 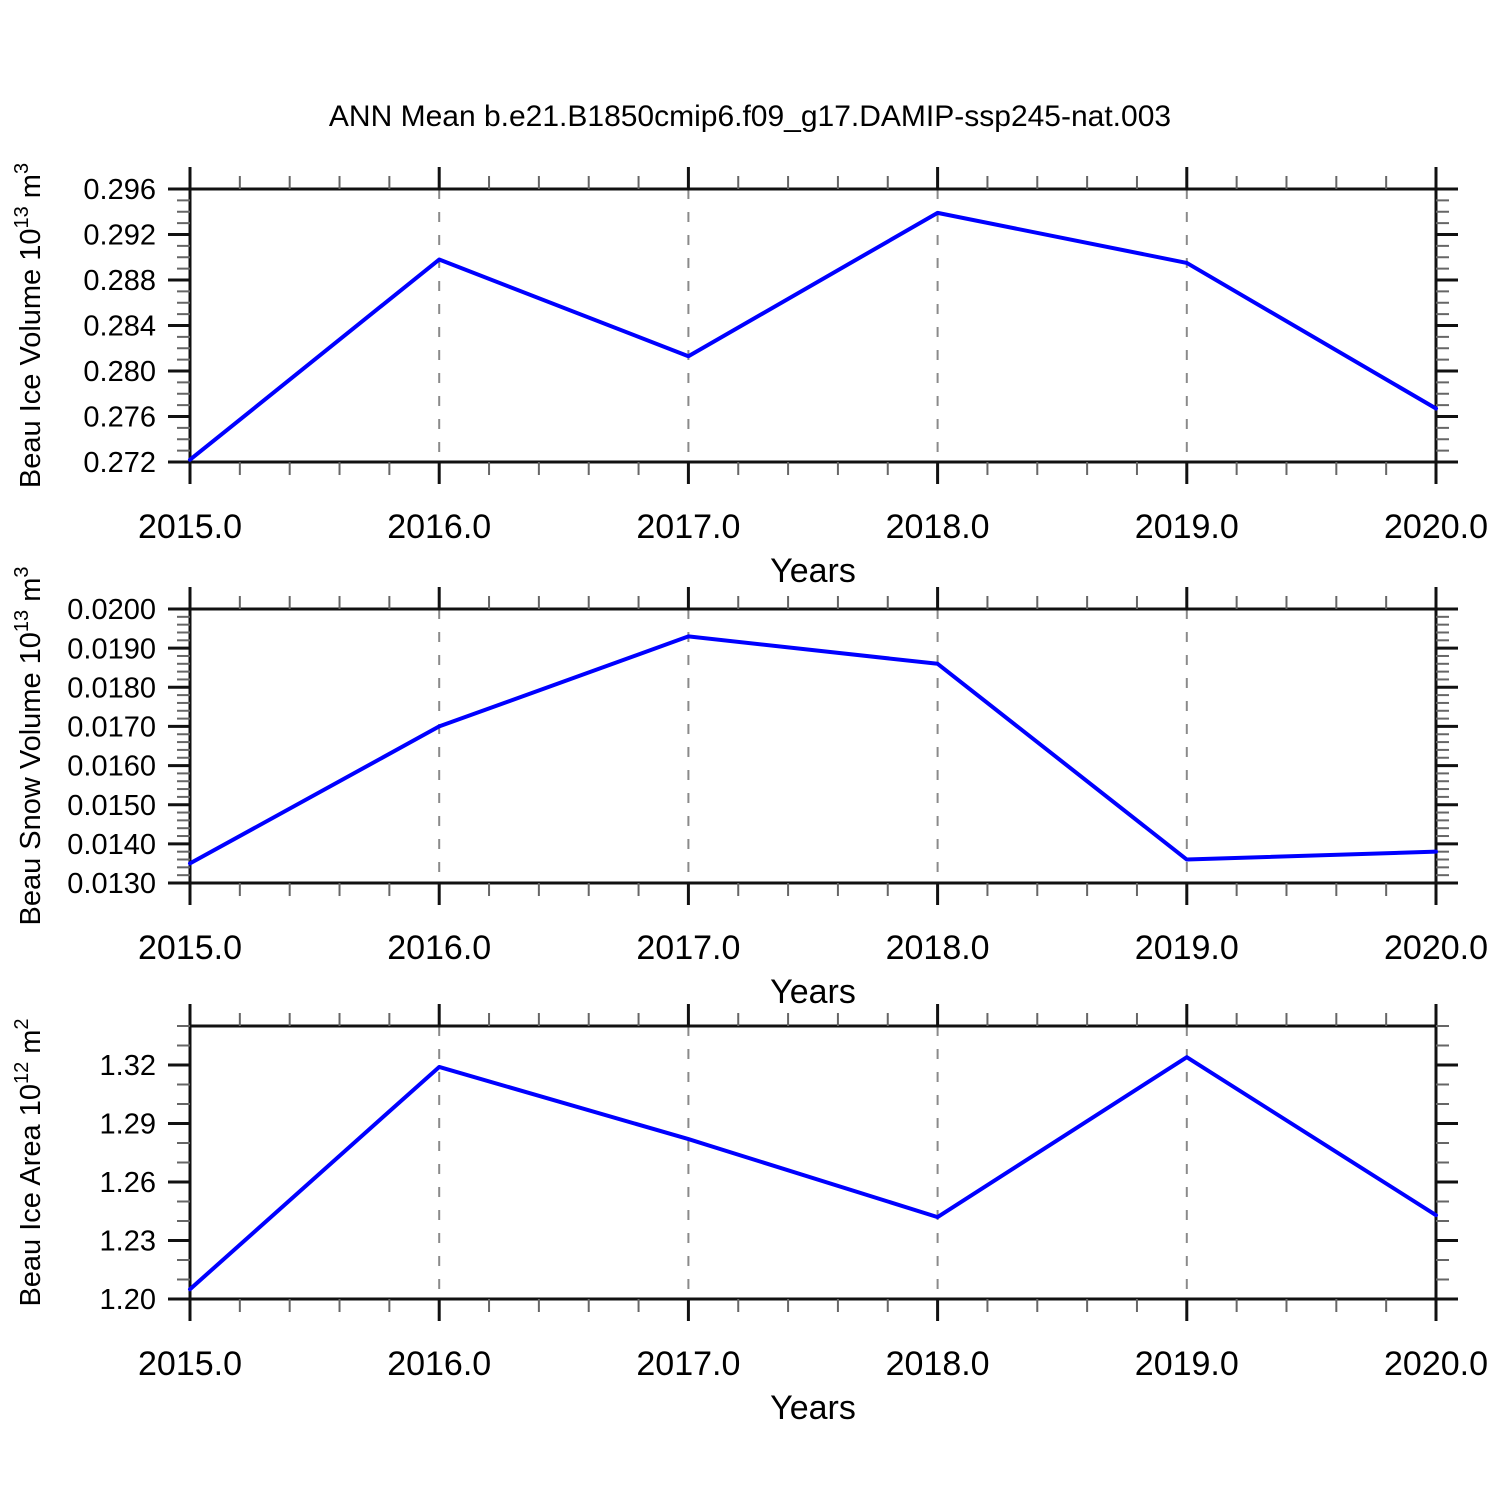 What do you see at coordinates (119, 236) in the screenshot?
I see `y-tick-label: 0.292` at bounding box center [119, 236].